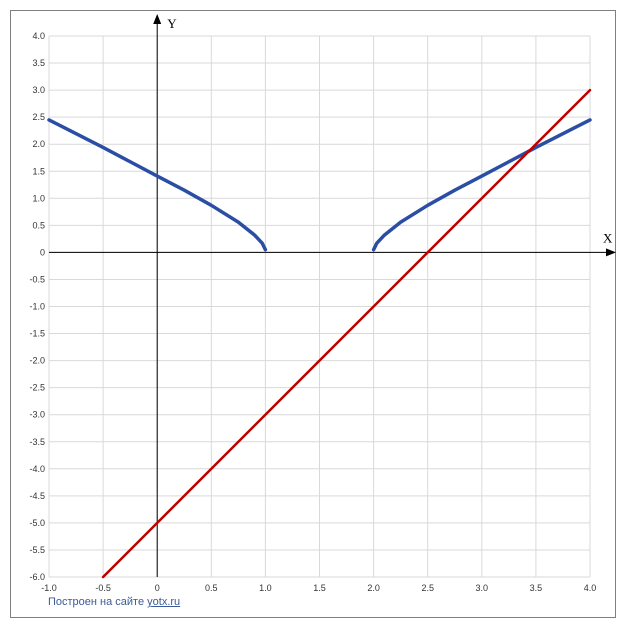  What do you see at coordinates (265, 588) in the screenshot?
I see `x-tick-label: 1.0` at bounding box center [265, 588].